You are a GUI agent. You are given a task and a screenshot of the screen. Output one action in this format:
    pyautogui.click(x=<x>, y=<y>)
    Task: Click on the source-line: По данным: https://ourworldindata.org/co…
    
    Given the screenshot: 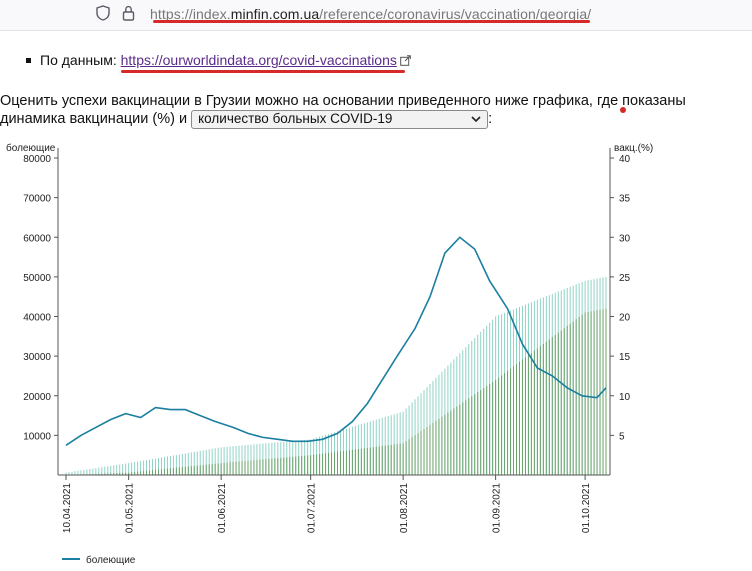 What is the action you would take?
    pyautogui.click(x=218, y=60)
    